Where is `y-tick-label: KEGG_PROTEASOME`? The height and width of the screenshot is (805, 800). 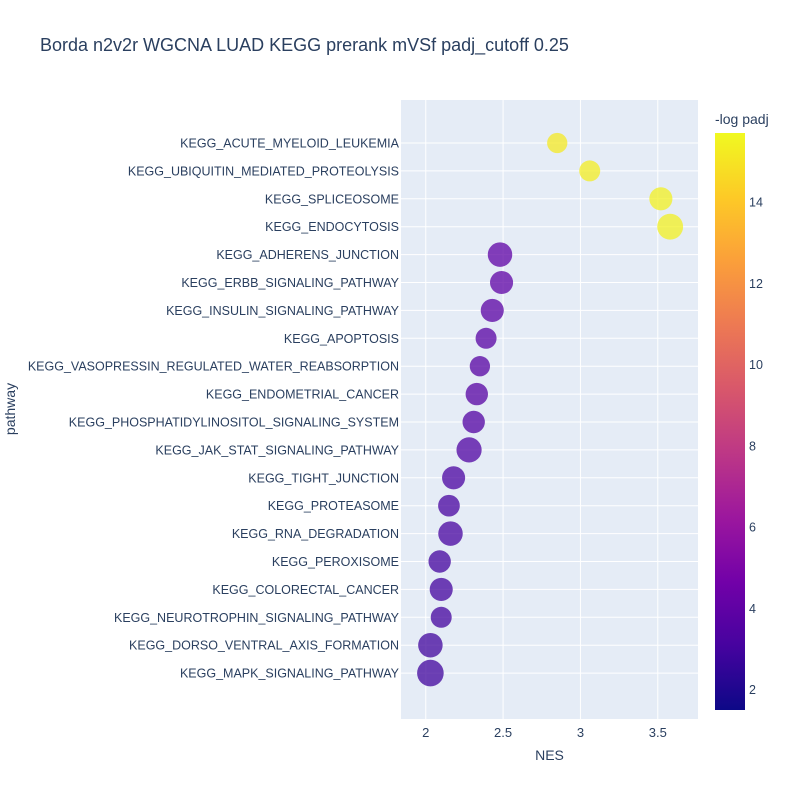 y-tick-label: KEGG_PROTEASOME is located at coordinates (333, 506).